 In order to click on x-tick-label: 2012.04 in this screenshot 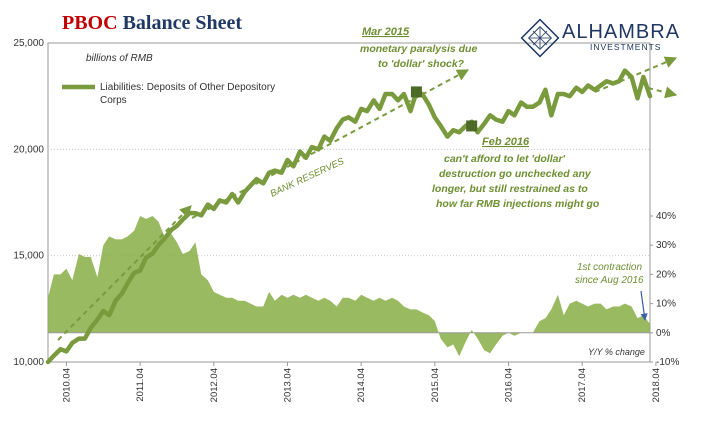, I will do `click(214, 385)`.